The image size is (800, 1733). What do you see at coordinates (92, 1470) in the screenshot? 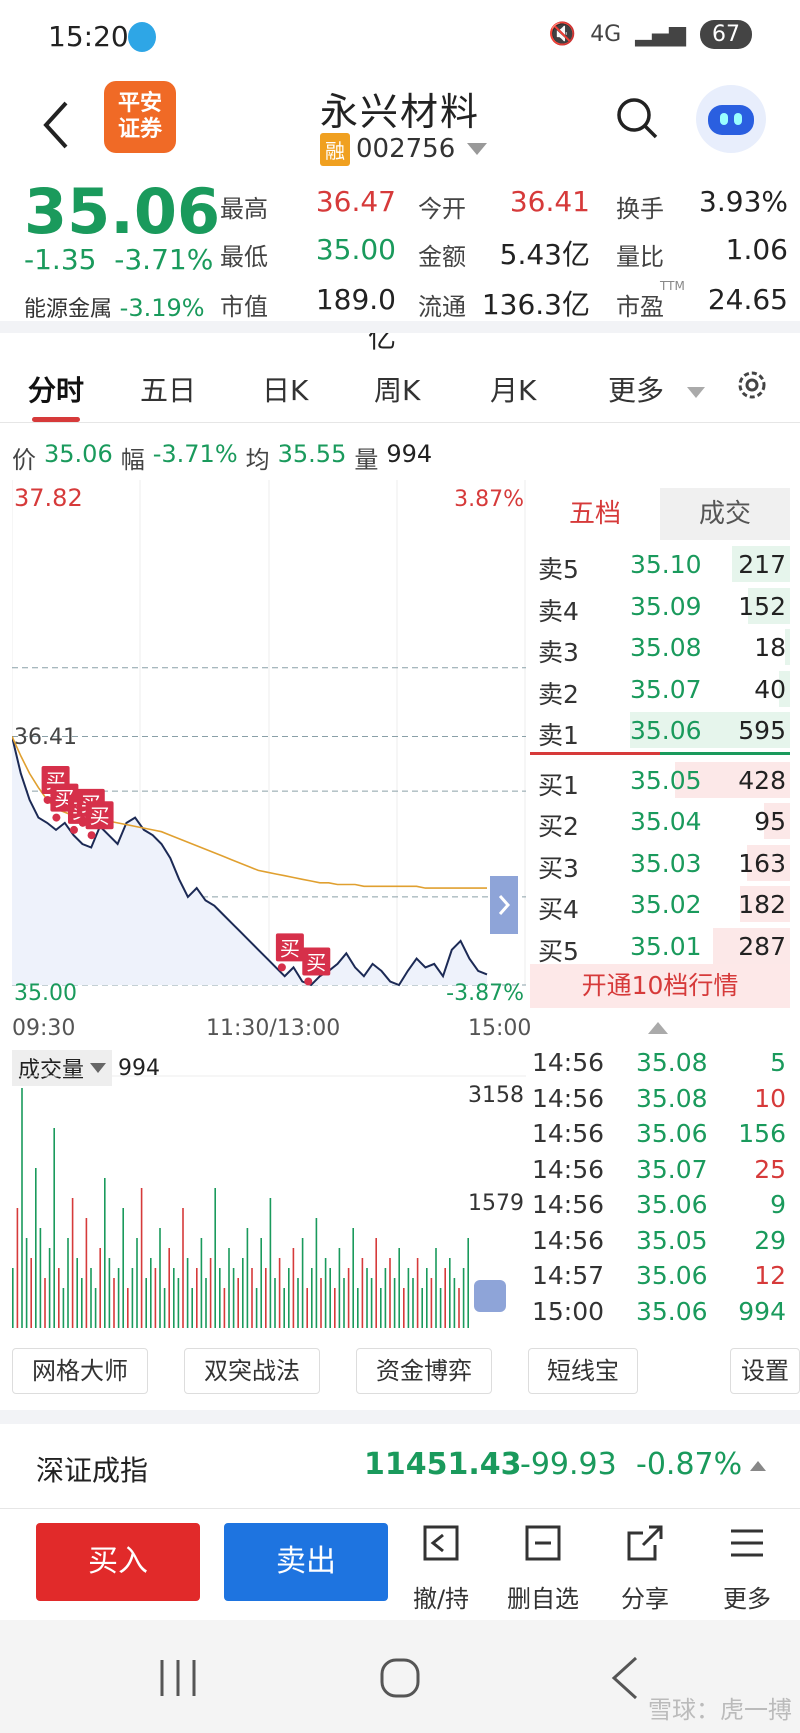
I see `index-name: 深证成指` at bounding box center [92, 1470].